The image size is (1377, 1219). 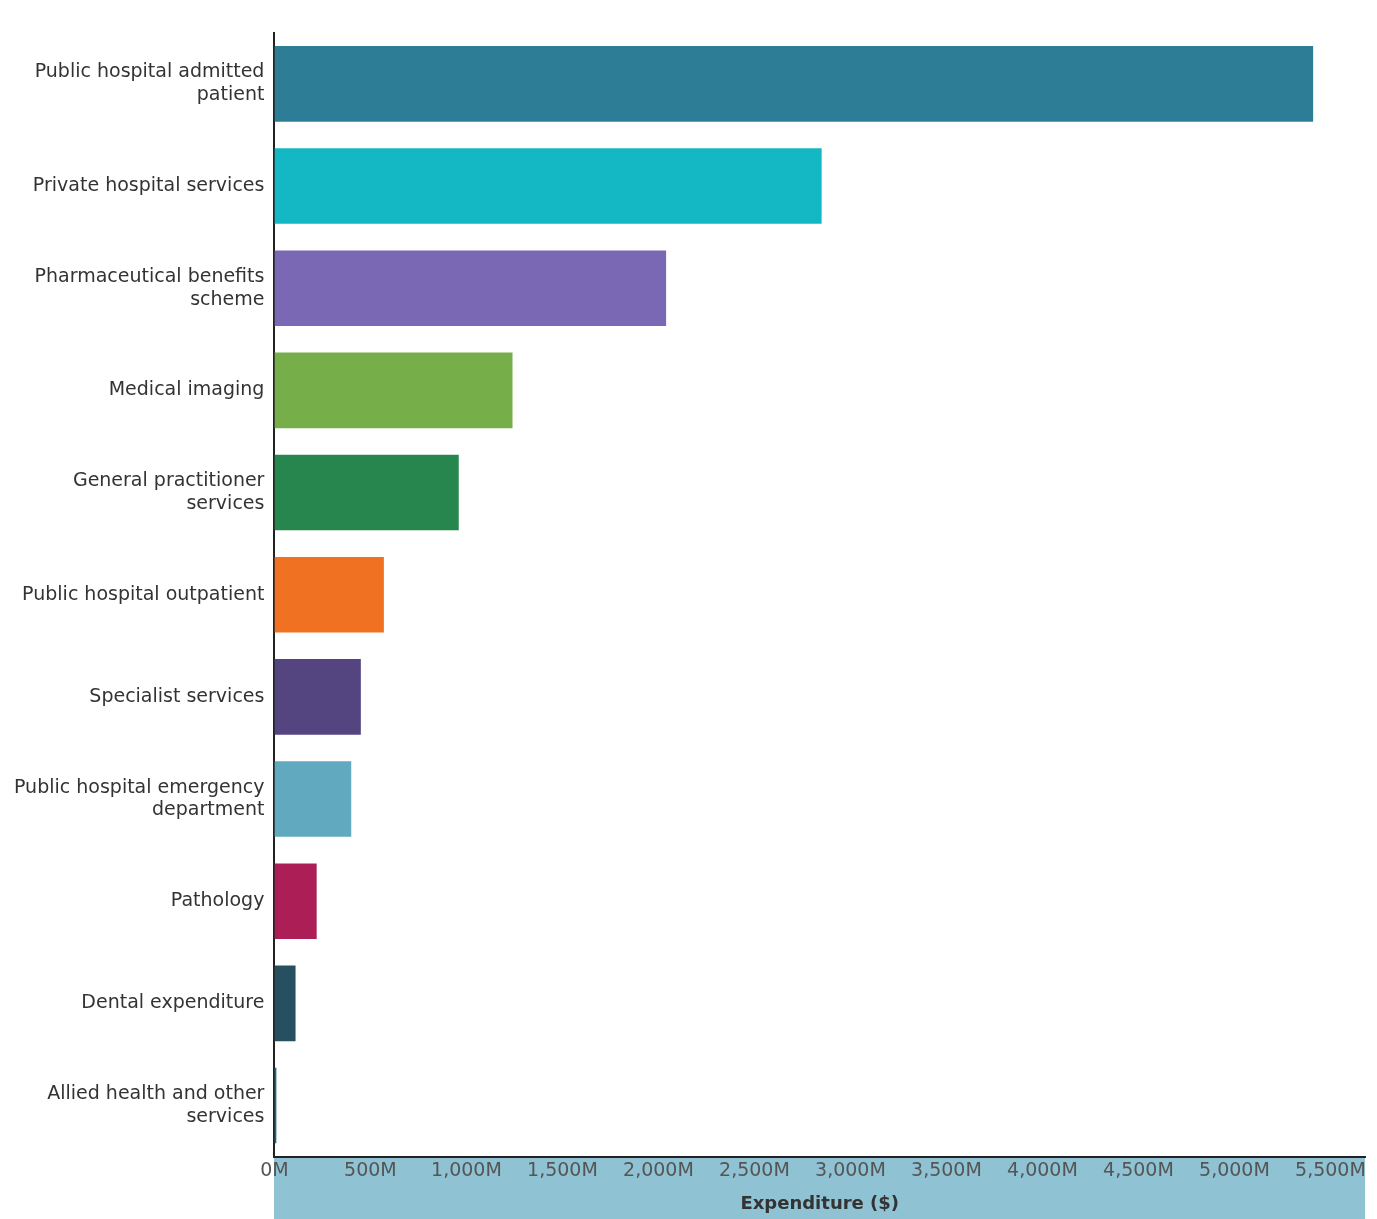 What do you see at coordinates (139, 797) in the screenshot?
I see `y-tick-label: Public hospital emergency department` at bounding box center [139, 797].